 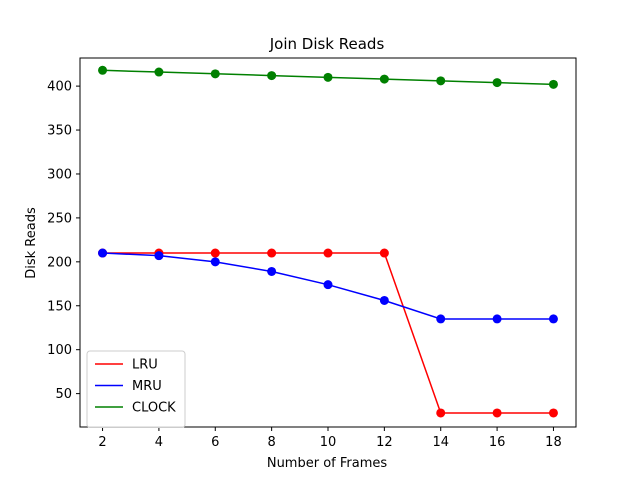 What do you see at coordinates (328, 442) in the screenshot?
I see `x-tick-label: 10` at bounding box center [328, 442].